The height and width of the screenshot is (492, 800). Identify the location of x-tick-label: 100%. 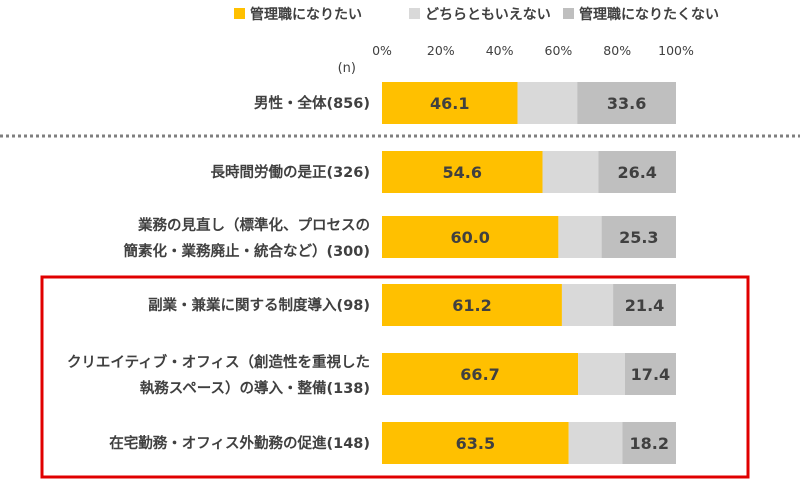
(676, 50).